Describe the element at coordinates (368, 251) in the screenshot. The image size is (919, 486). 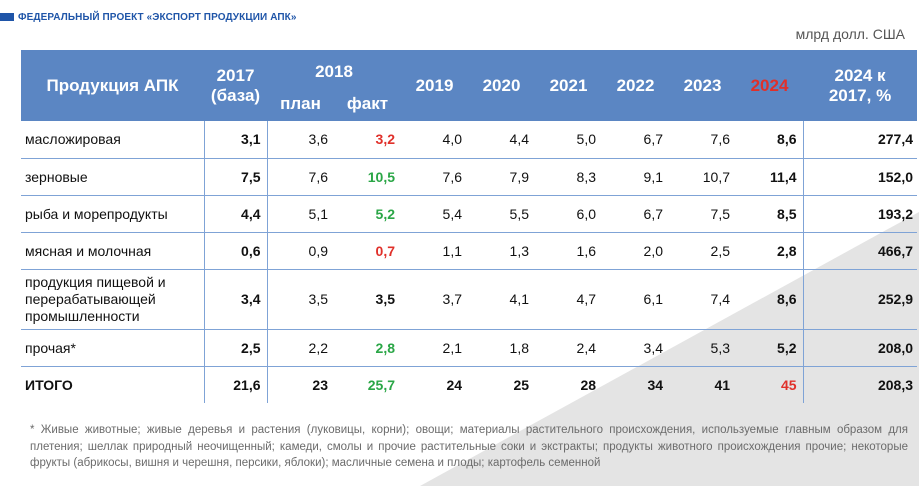
I see `cell-2018-fact: 0,7` at that location.